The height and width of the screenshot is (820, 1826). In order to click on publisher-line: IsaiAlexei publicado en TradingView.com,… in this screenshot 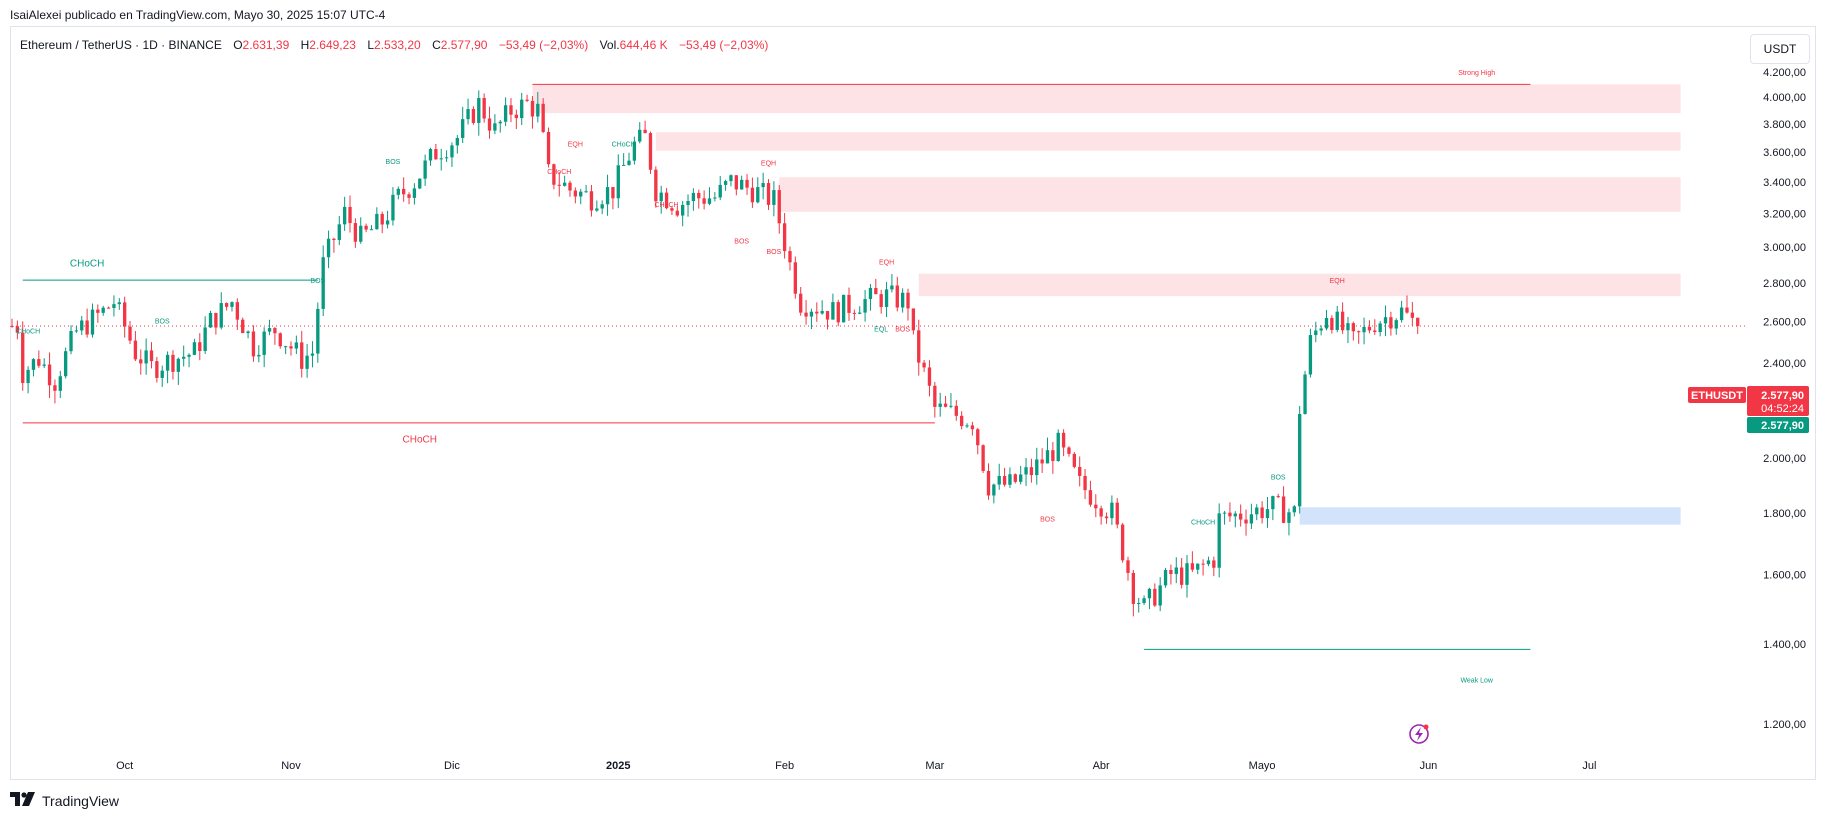, I will do `click(198, 15)`.